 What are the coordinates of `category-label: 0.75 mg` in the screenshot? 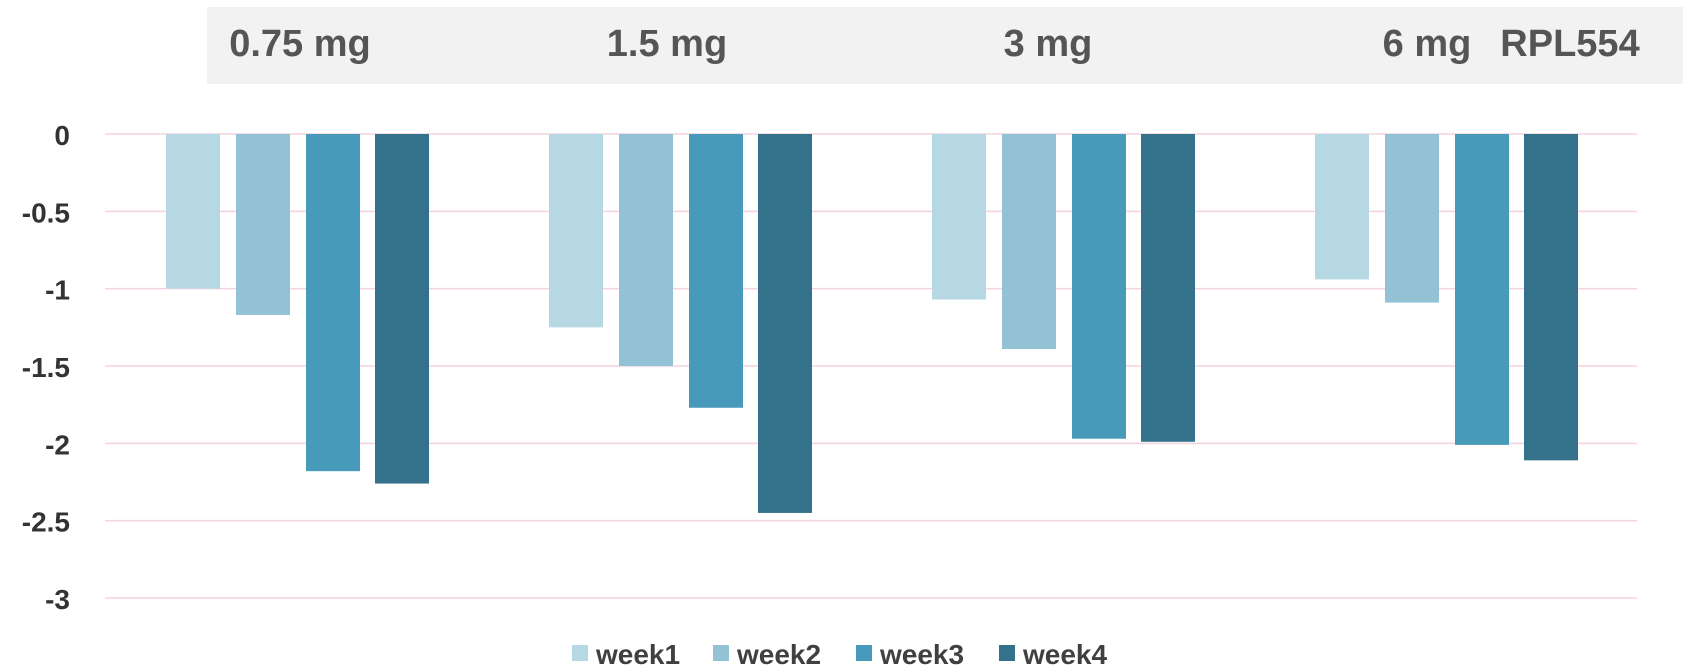 It's located at (300, 44).